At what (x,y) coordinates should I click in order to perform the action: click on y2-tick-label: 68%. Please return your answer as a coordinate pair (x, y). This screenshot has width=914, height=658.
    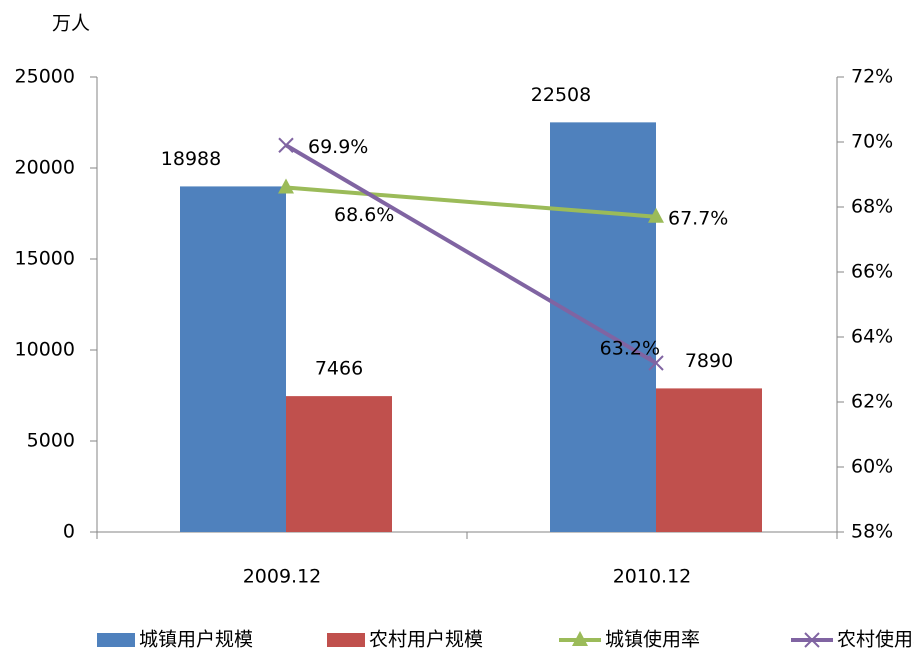
    Looking at the image, I should click on (872, 207).